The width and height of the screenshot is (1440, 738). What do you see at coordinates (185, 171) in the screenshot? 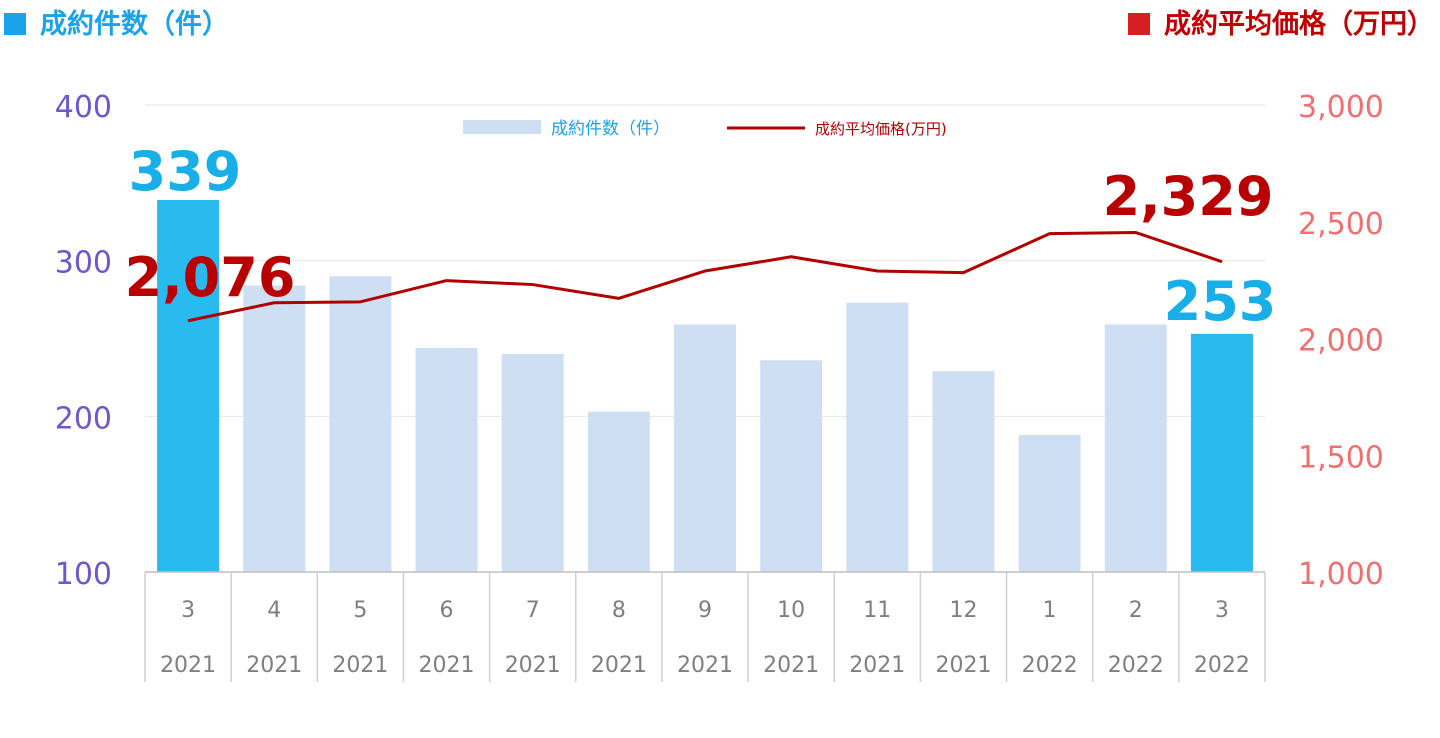
I see `count-label-first: 339` at bounding box center [185, 171].